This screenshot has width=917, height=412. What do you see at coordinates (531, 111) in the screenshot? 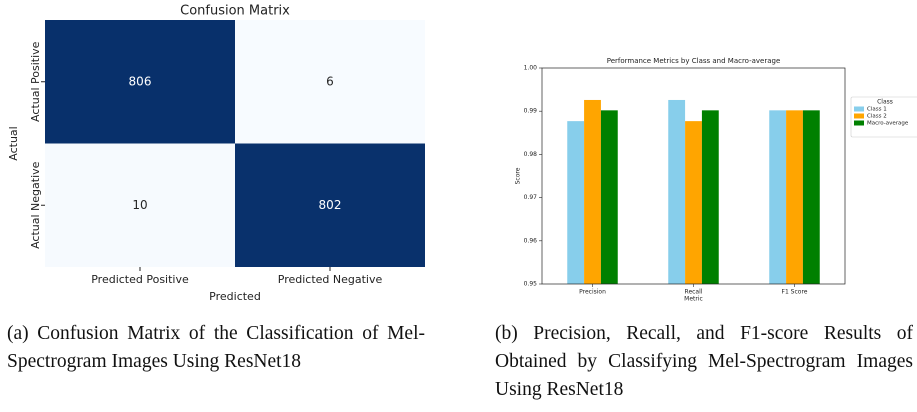
I see `y-tick-label: 0.99` at bounding box center [531, 111].